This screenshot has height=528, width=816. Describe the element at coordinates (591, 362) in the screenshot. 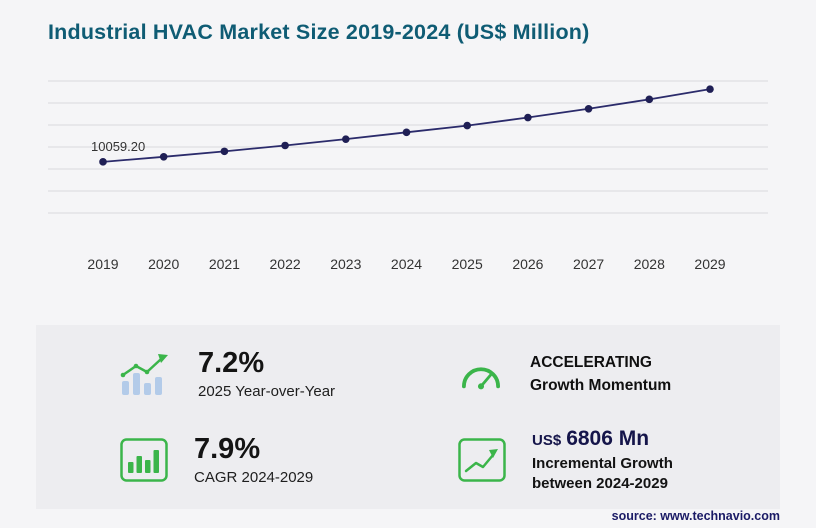

I see `momentum-value: ACCELERATING` at that location.